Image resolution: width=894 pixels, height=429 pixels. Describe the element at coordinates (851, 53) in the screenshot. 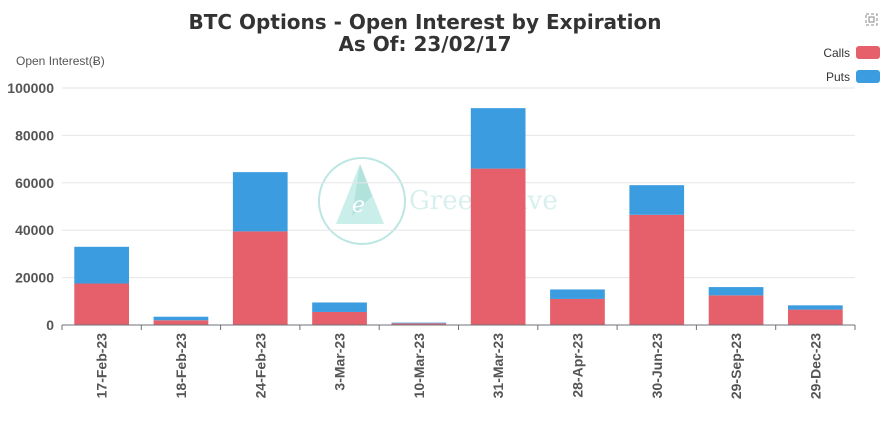

I see `legend-item-calls: Calls` at that location.